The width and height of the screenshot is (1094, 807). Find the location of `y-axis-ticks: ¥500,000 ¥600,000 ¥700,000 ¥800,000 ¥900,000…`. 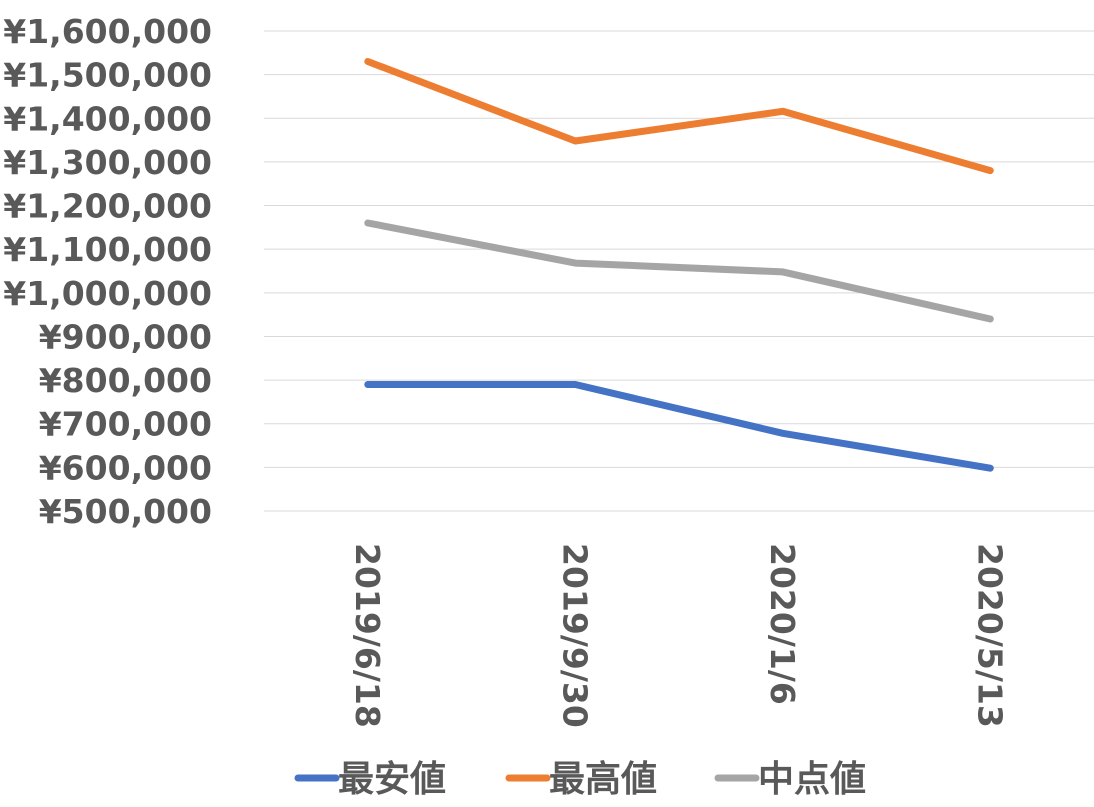

y-axis-ticks: ¥500,000 ¥600,000 ¥700,000 ¥800,000 ¥900,000… is located at coordinates (107, 271).